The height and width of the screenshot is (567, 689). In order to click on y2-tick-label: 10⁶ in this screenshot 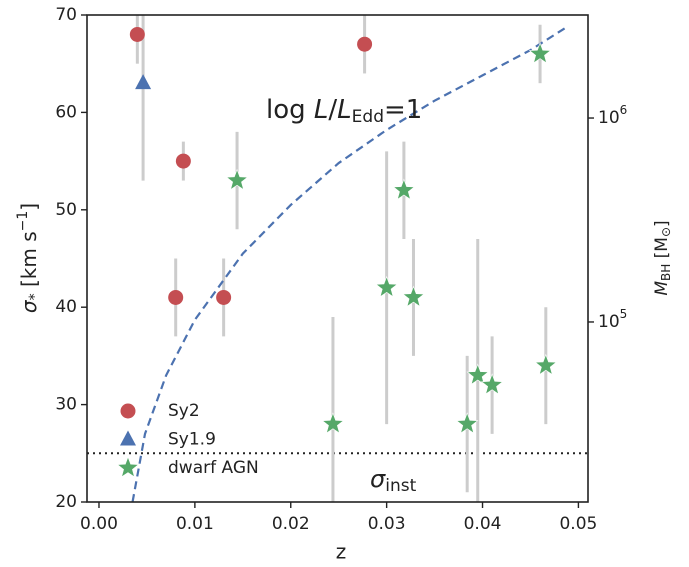, I will do `click(612, 116)`.